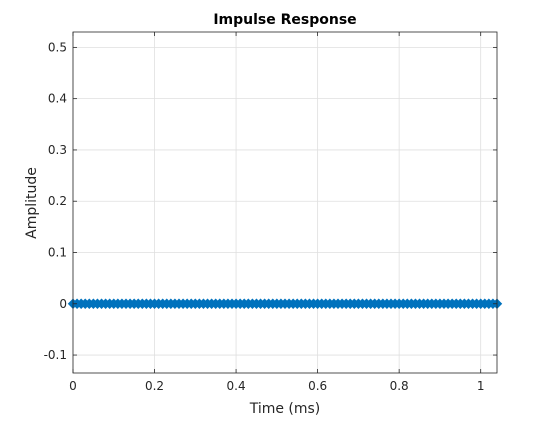 This screenshot has width=560, height=424. What do you see at coordinates (285, 409) in the screenshot?
I see `x-axis-label: Time (ms)` at bounding box center [285, 409].